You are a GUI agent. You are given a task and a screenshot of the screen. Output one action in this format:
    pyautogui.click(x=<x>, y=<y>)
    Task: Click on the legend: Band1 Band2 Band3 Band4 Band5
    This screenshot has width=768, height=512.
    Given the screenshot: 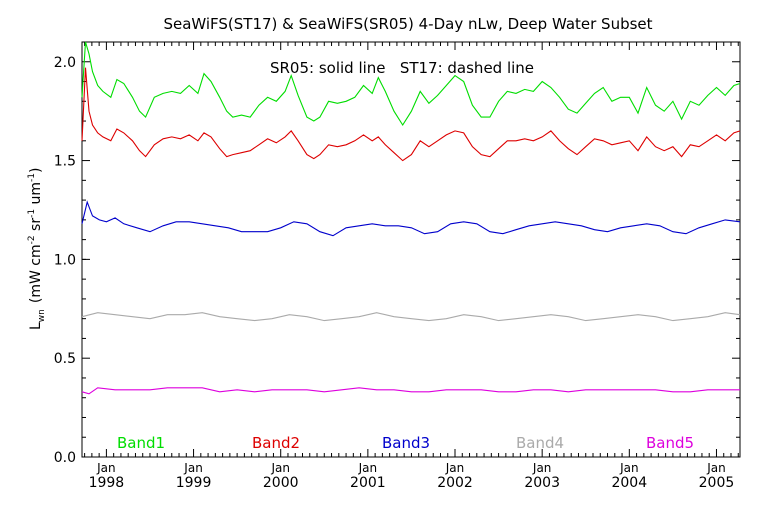 What is the action you would take?
    pyautogui.click(x=405, y=443)
    